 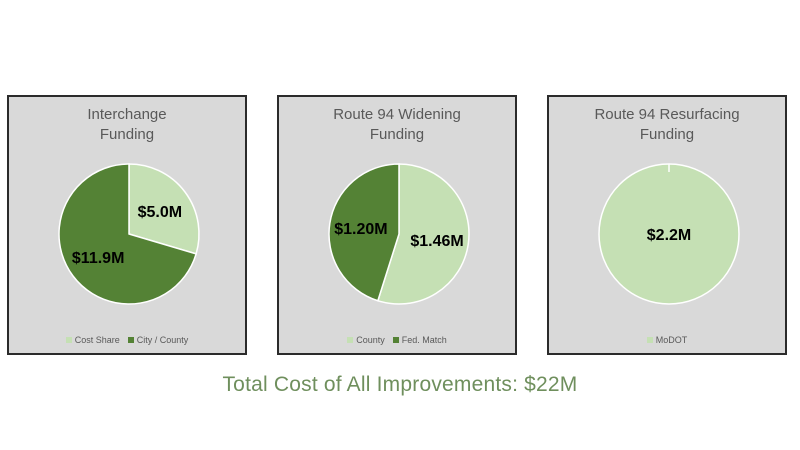 What do you see at coordinates (667, 114) in the screenshot?
I see `chart-title-line: Route 94 Resurfacing` at bounding box center [667, 114].